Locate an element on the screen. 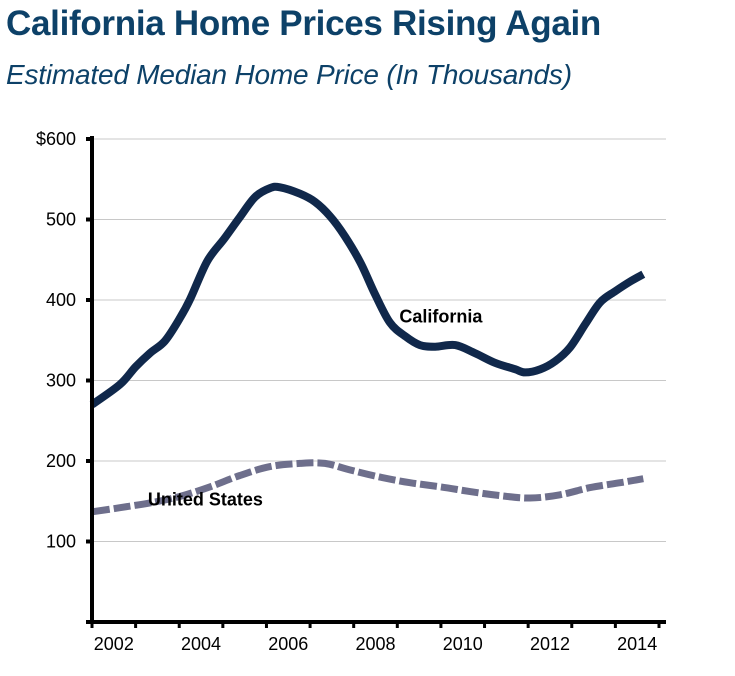 This screenshot has height=676, width=735. x-tick-label: 2004 is located at coordinates (201, 644).